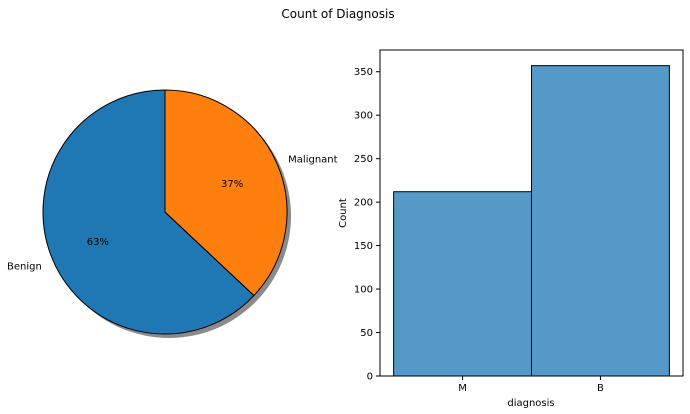 This screenshot has width=690, height=414. What do you see at coordinates (98, 242) in the screenshot?
I see `pie-pct-benign: 63%` at bounding box center [98, 242].